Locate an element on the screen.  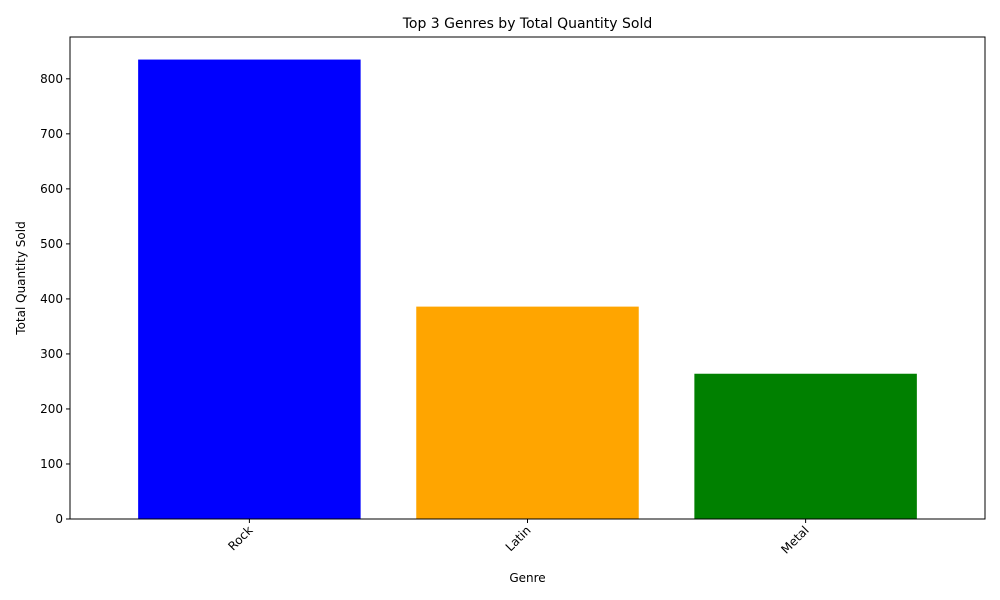
y-tick-label: 700 is located at coordinates (51, 134).